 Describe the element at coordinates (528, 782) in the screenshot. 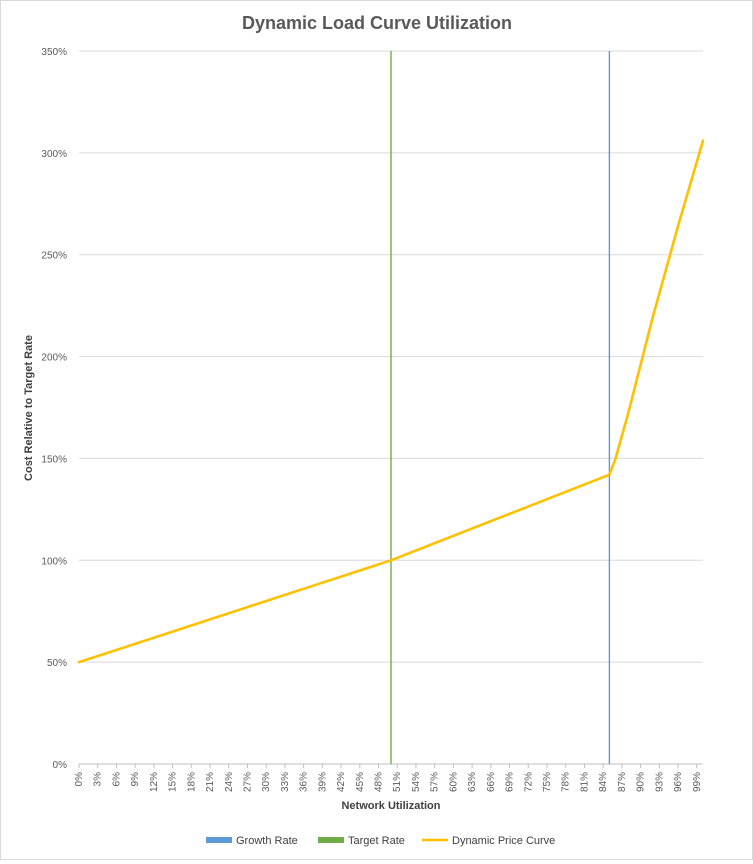

I see `x-tick-label: 72%` at that location.